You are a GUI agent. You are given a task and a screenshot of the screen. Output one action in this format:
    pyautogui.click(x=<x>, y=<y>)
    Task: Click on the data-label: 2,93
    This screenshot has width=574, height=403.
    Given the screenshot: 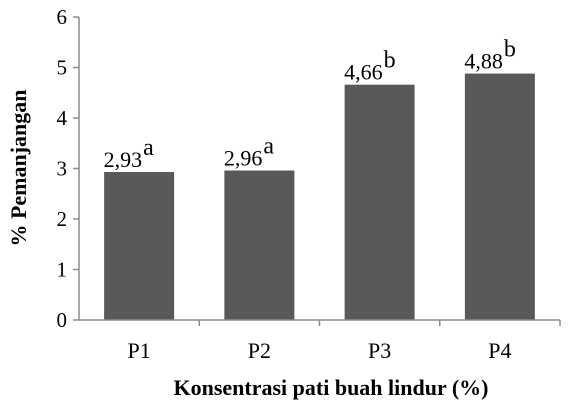 What is the action you would take?
    pyautogui.click(x=123, y=159)
    